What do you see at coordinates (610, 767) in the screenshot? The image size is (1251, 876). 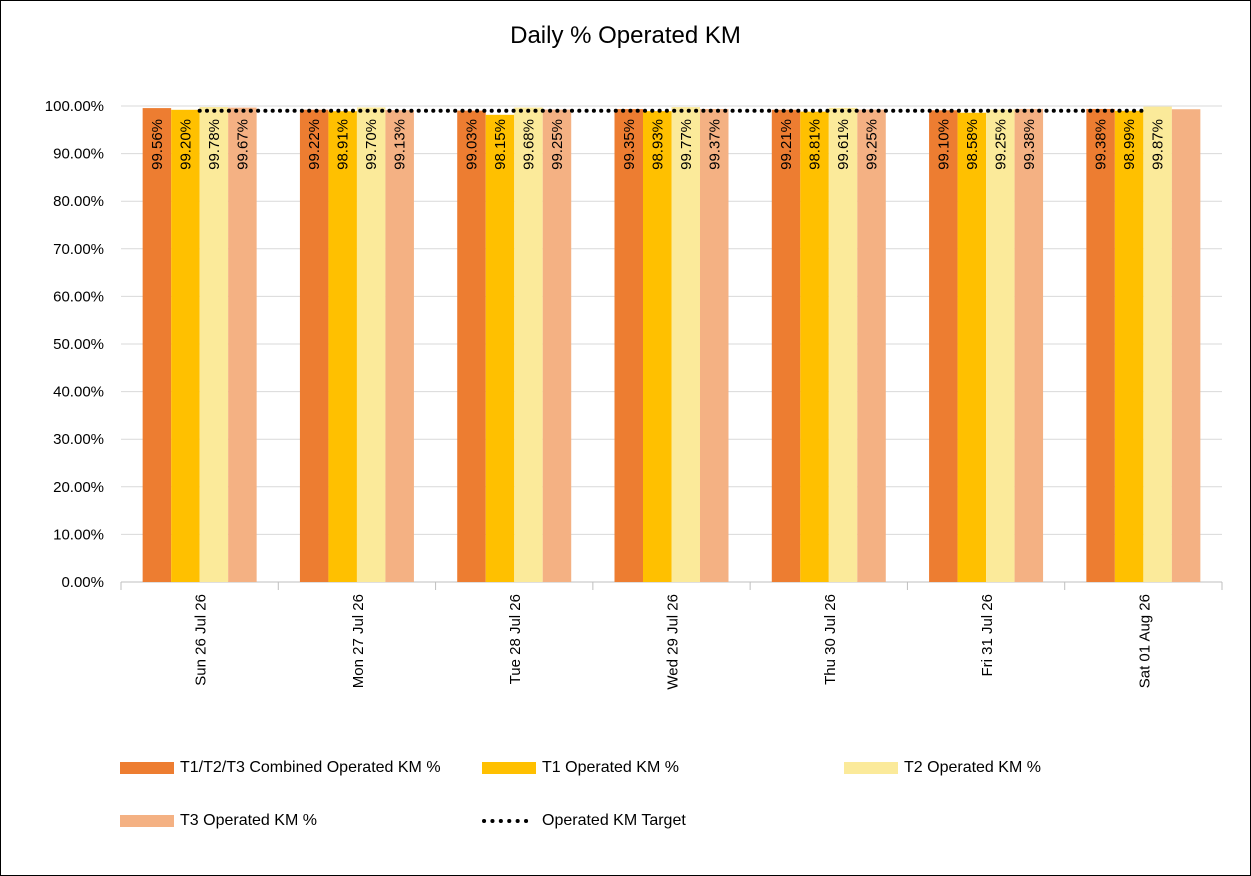 I see `legend-label-t1: T1 Operated KM %` at bounding box center [610, 767].